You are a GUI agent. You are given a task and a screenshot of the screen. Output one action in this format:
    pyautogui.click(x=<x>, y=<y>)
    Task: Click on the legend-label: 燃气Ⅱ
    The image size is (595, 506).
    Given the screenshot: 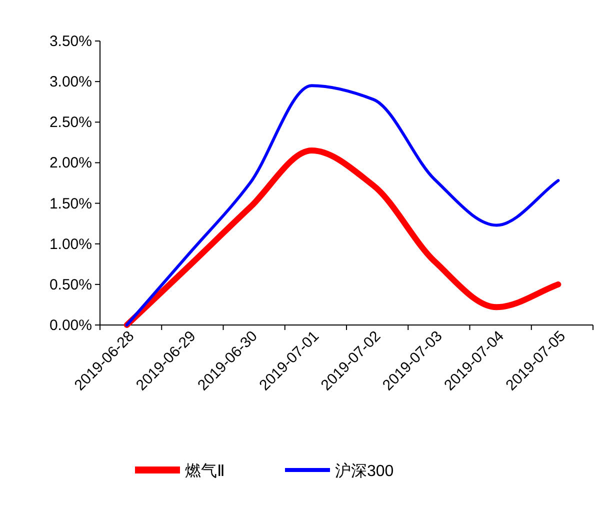 What is the action you would take?
    pyautogui.click(x=205, y=471)
    